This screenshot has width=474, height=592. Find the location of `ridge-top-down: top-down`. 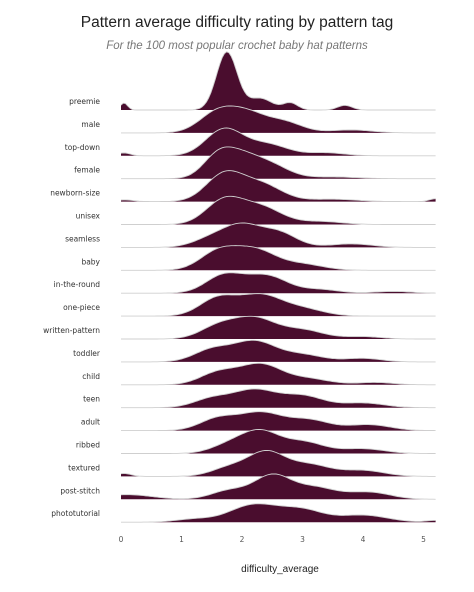

ridge-top-down: top-down is located at coordinates (250, 142).